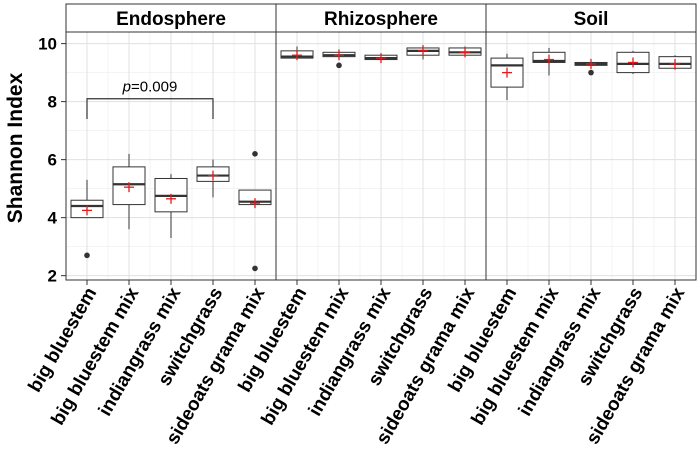 The height and width of the screenshot is (476, 700). I want to click on y-axis-title: Shannon Index, so click(15, 147).